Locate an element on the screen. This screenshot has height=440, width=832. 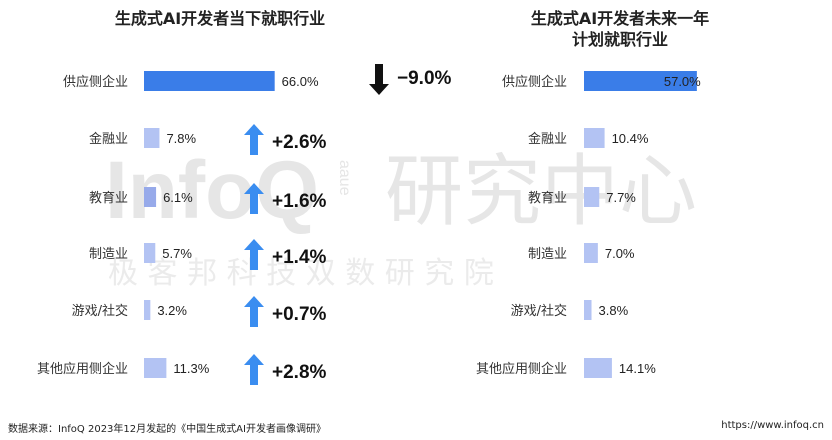
change-label: +2.6% is located at coordinates (299, 142).